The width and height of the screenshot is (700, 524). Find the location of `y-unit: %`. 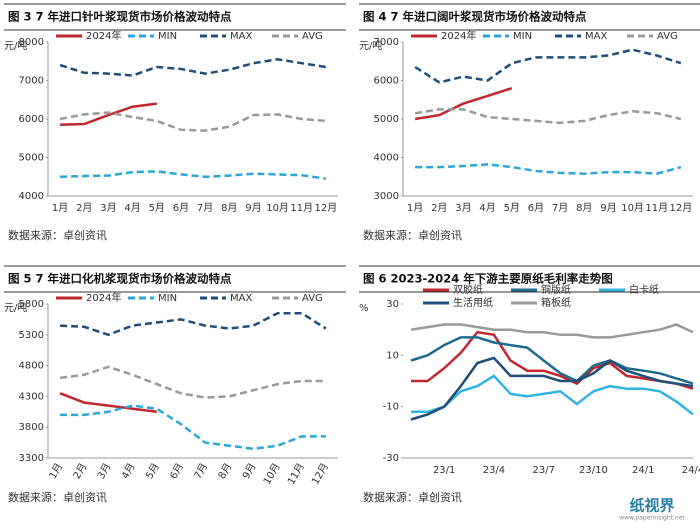

y-unit: % is located at coordinates (364, 308).